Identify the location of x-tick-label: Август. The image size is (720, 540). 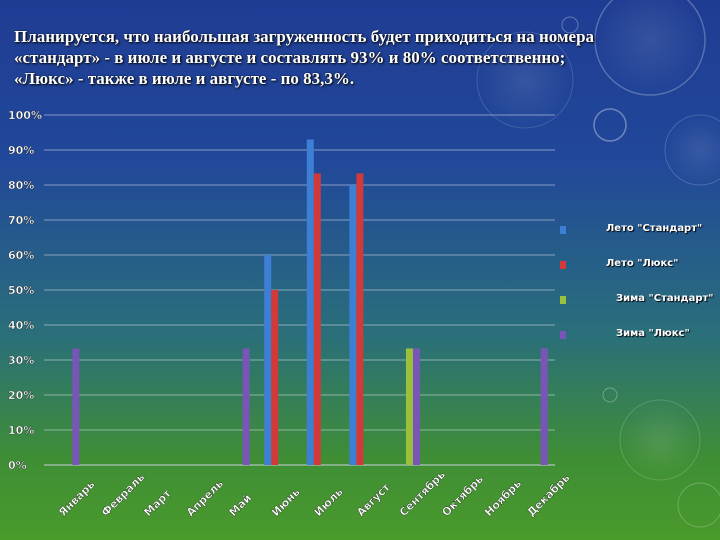
(373, 499).